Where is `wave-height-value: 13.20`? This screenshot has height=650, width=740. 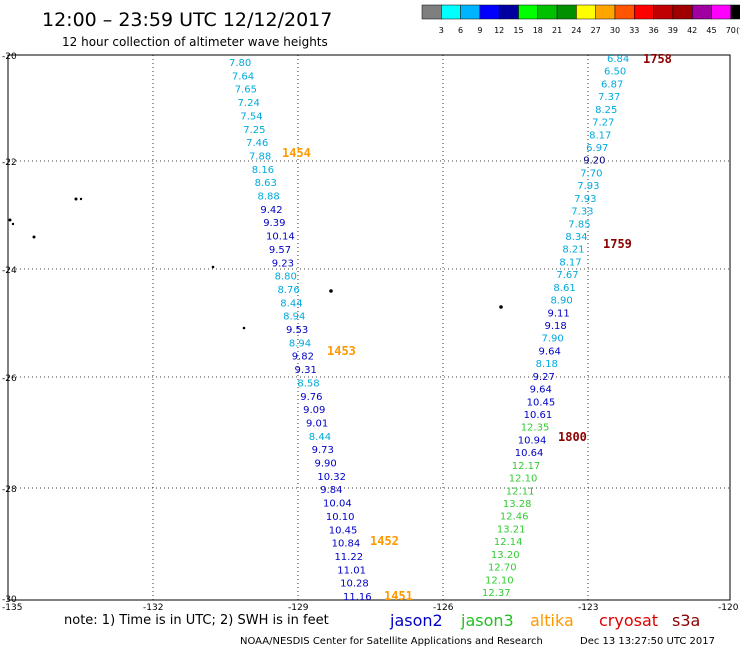 wave-height-value: 13.20 is located at coordinates (505, 555).